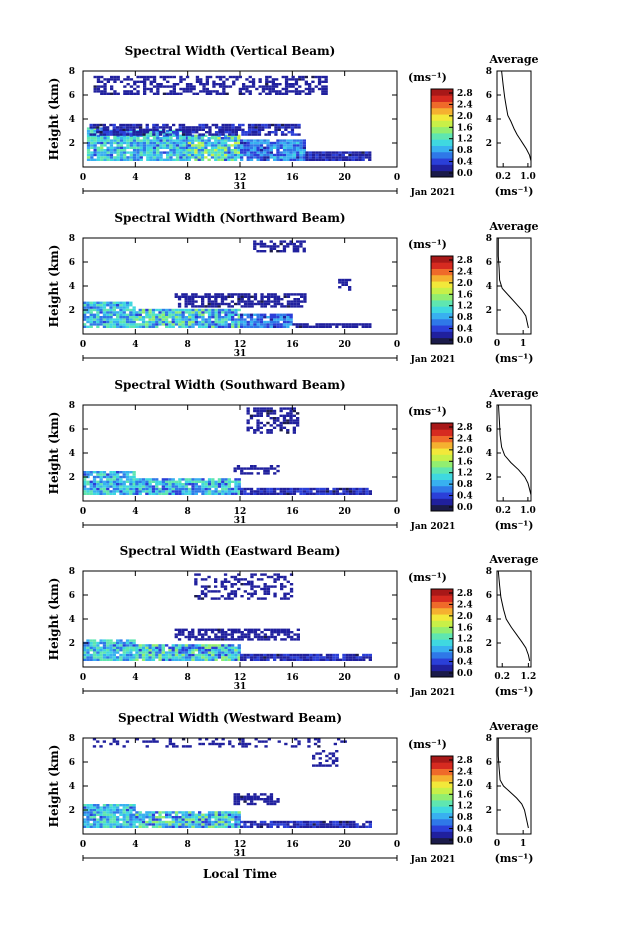  I want to click on y-tick-label: 2, so click(72, 644).